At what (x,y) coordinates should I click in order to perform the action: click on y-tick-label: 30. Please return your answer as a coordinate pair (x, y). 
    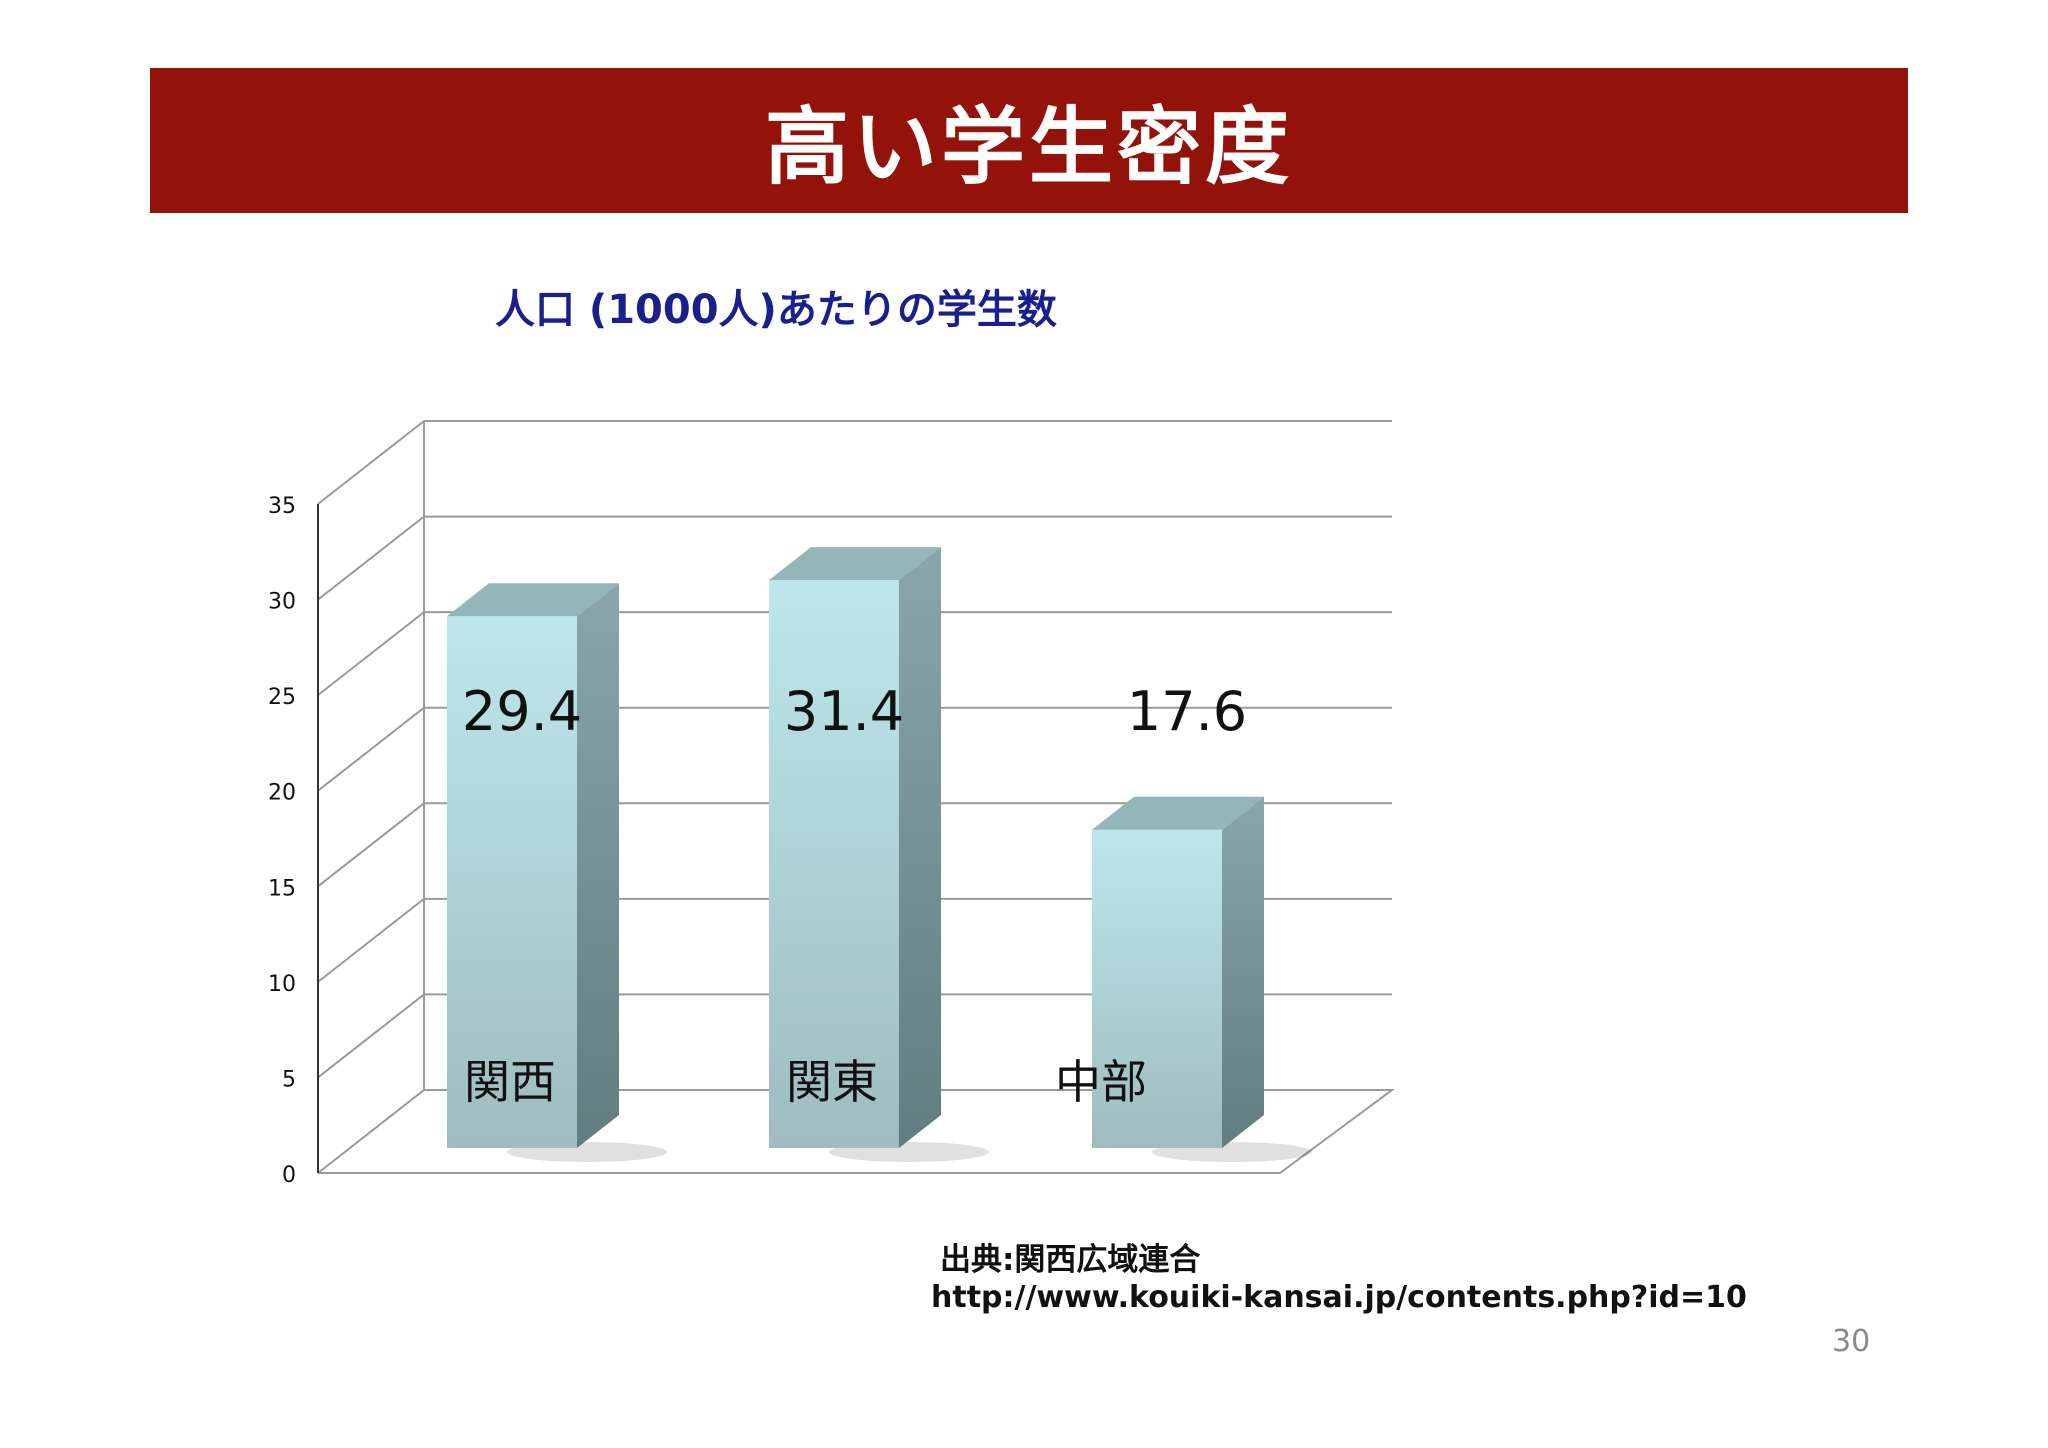
    Looking at the image, I should click on (282, 602).